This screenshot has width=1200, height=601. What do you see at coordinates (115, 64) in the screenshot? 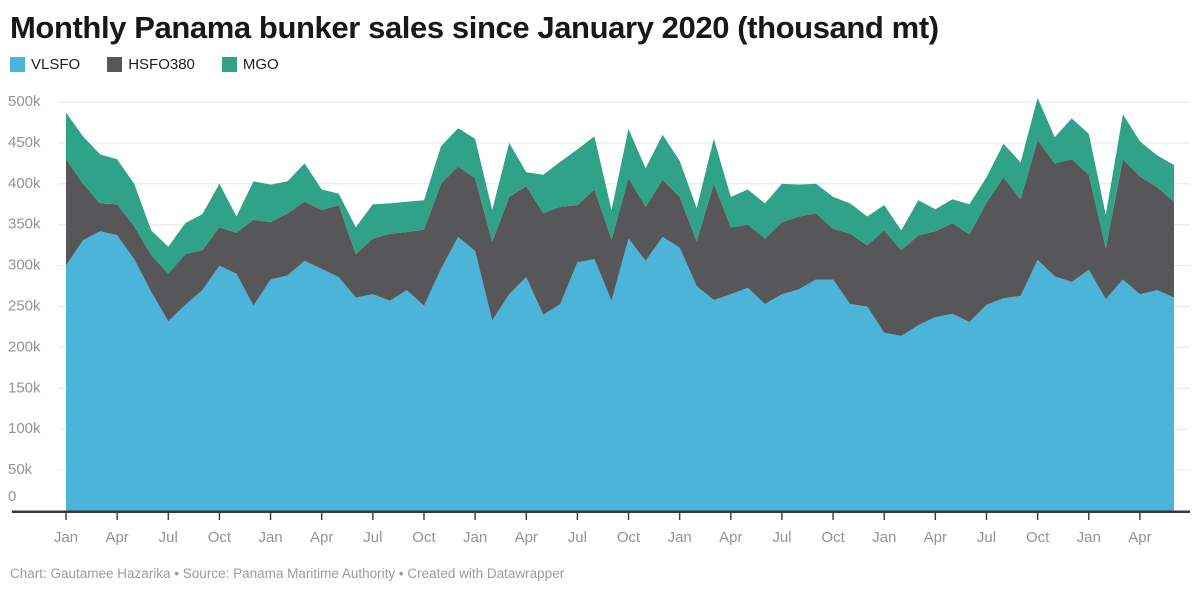
I see `legend-swatch-hsfo380` at bounding box center [115, 64].